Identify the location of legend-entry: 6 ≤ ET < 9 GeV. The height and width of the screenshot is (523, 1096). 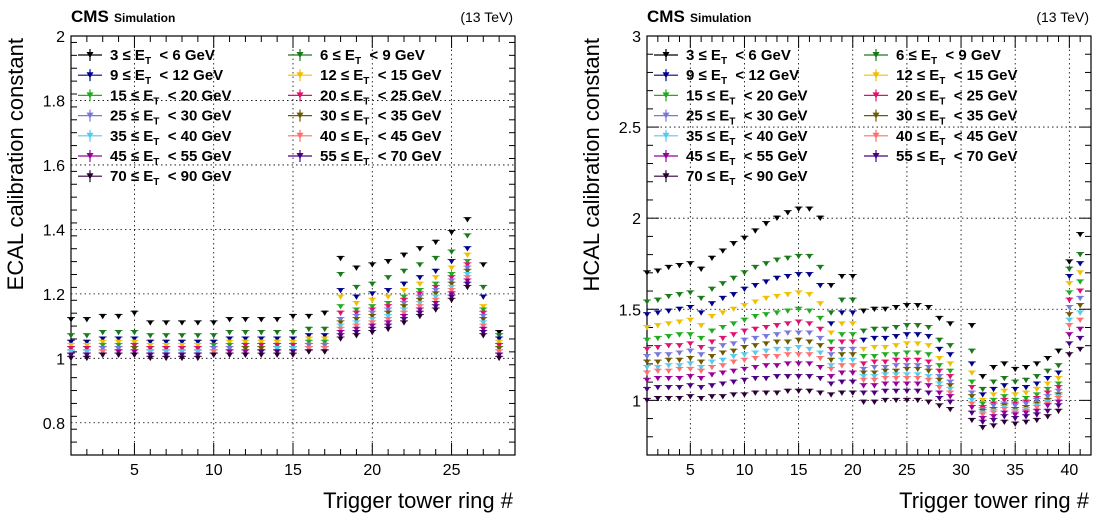
(932, 57).